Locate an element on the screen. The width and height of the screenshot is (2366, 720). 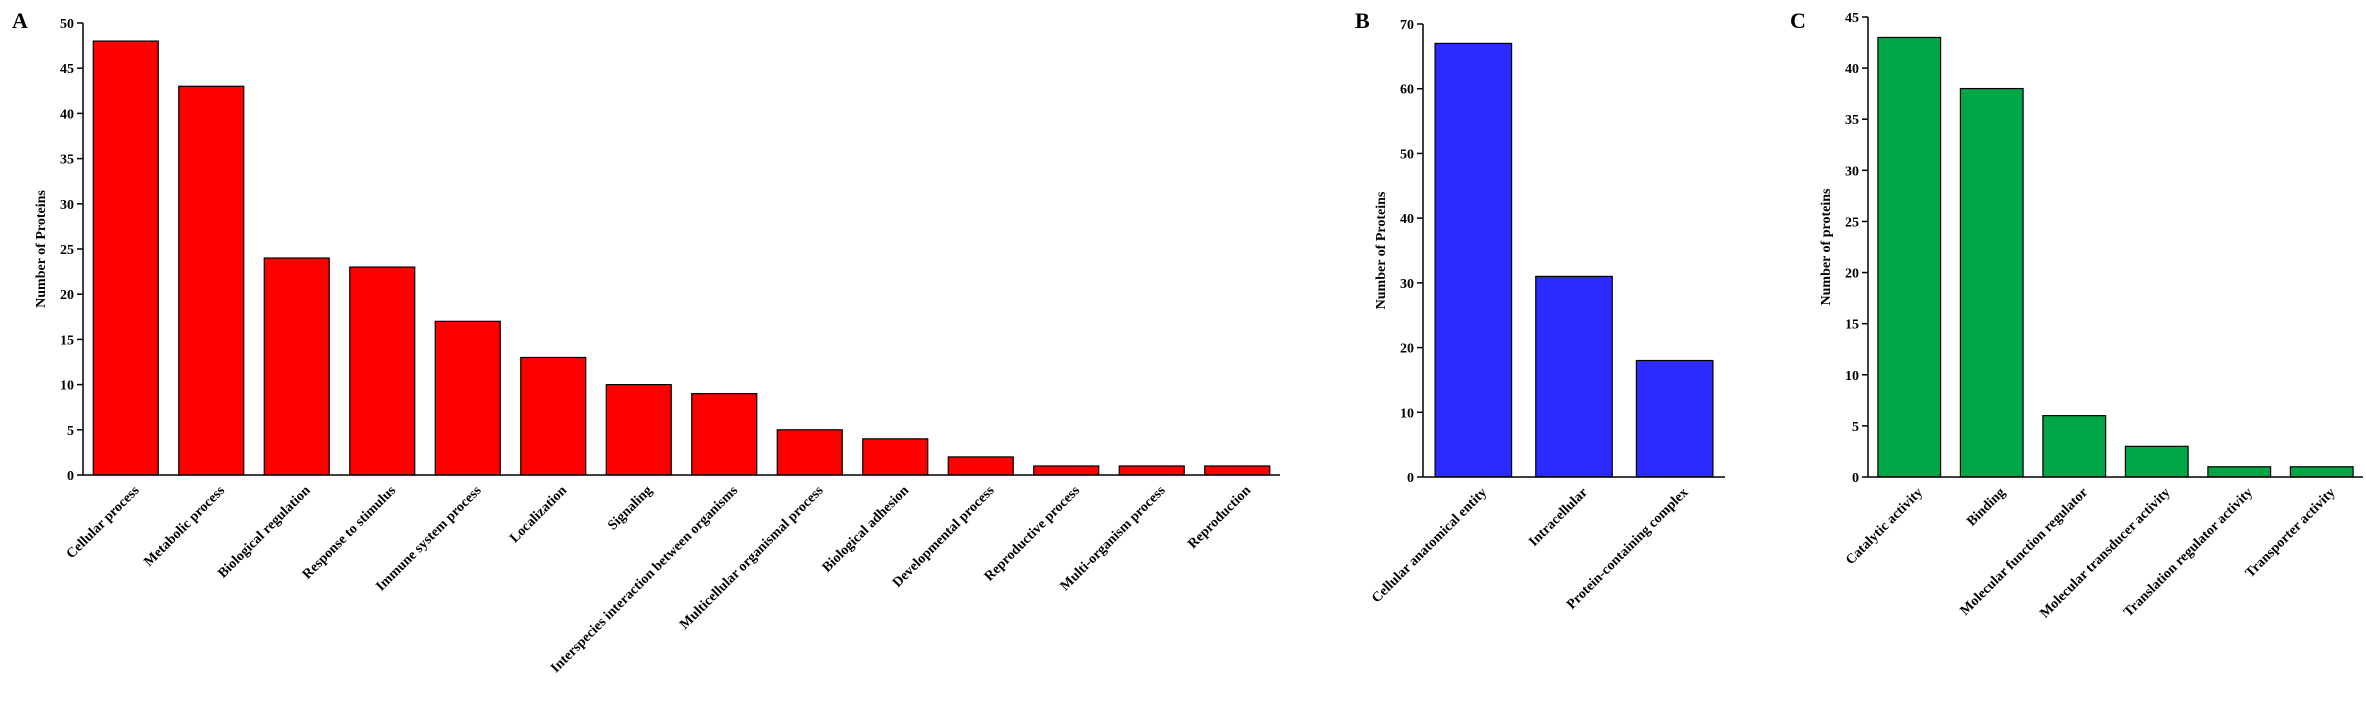
panel-label: A is located at coordinates (20, 20).